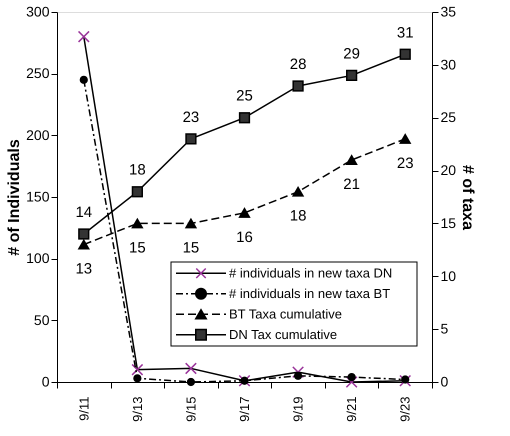  I want to click on x-tick-label: 9/23, so click(405, 409).